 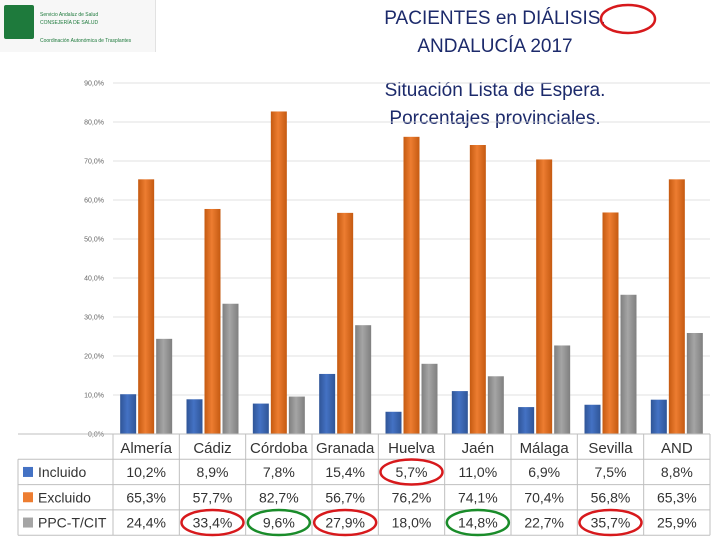 What do you see at coordinates (146, 448) in the screenshot?
I see `category-label-almeria: Almería` at bounding box center [146, 448].